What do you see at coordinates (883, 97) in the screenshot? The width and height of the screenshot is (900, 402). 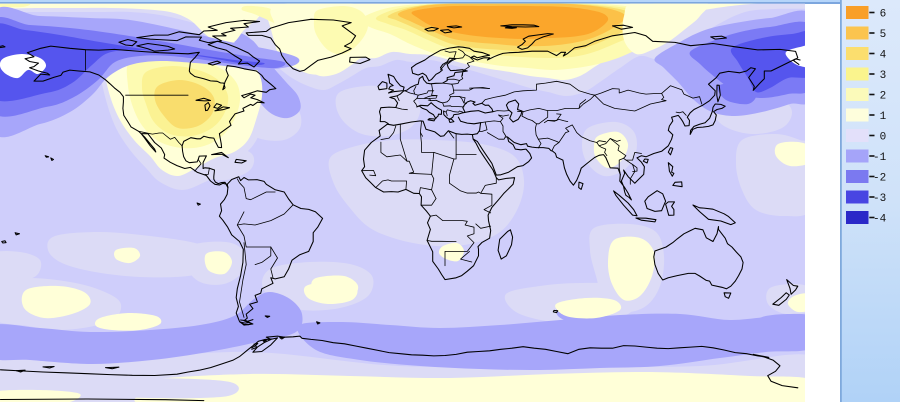 I see `svg-text: 2` at bounding box center [883, 97].